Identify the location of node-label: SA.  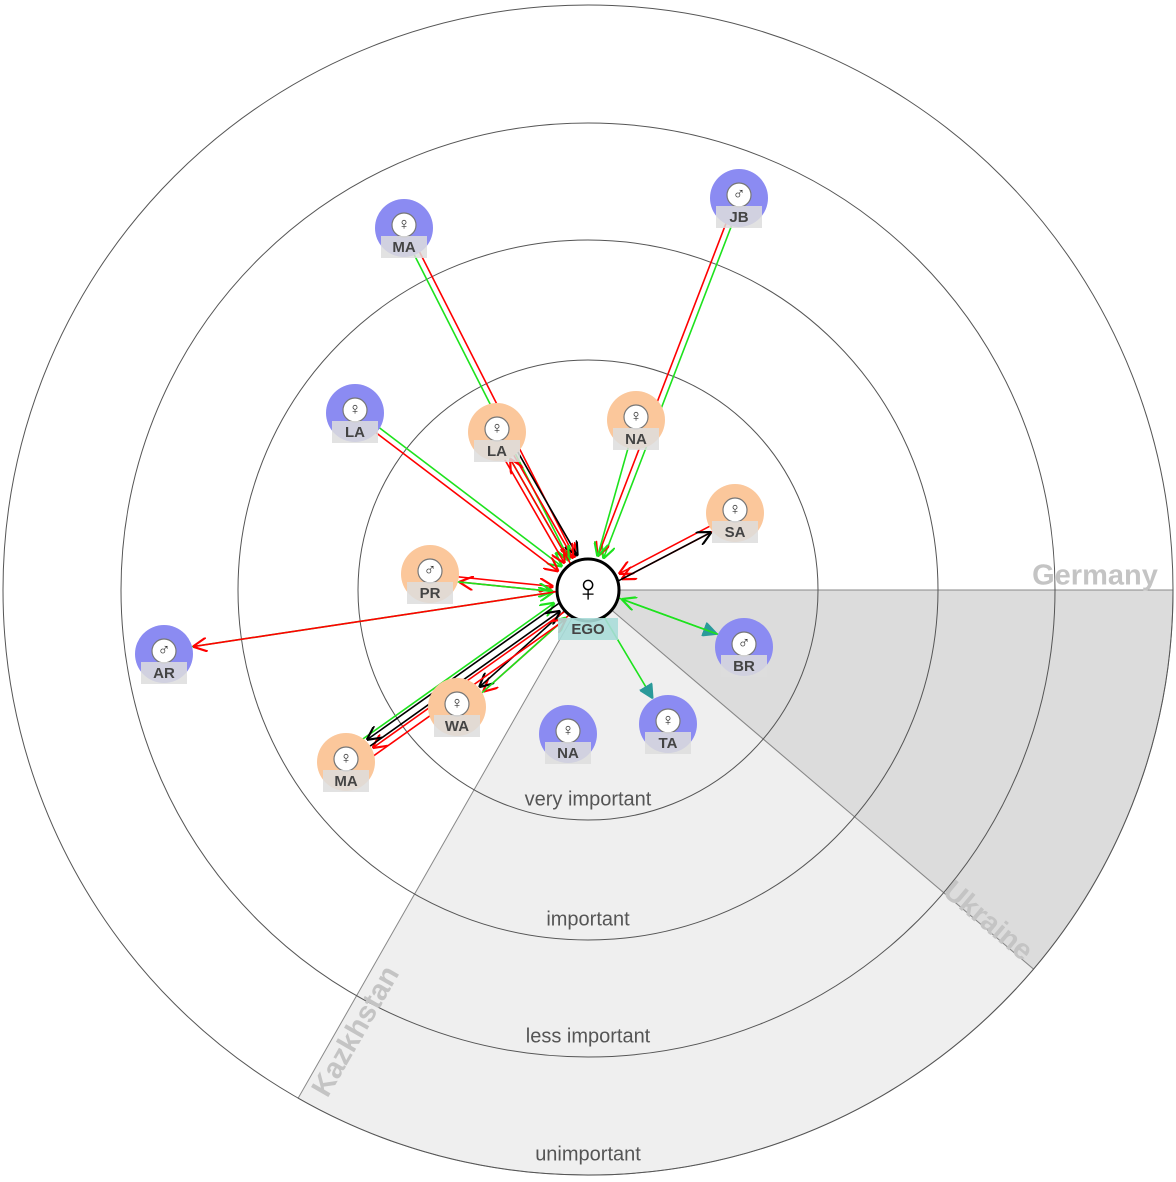
(735, 532).